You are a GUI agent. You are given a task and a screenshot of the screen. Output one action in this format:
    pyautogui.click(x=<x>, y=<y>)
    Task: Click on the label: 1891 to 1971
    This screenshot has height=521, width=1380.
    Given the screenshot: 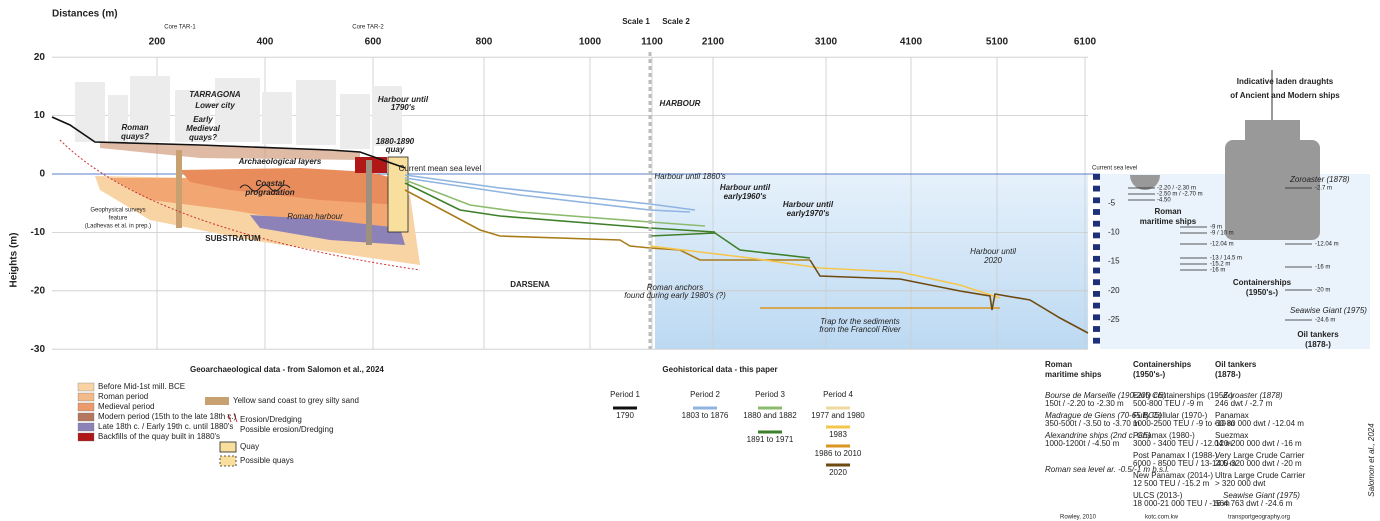 What is the action you would take?
    pyautogui.click(x=770, y=439)
    